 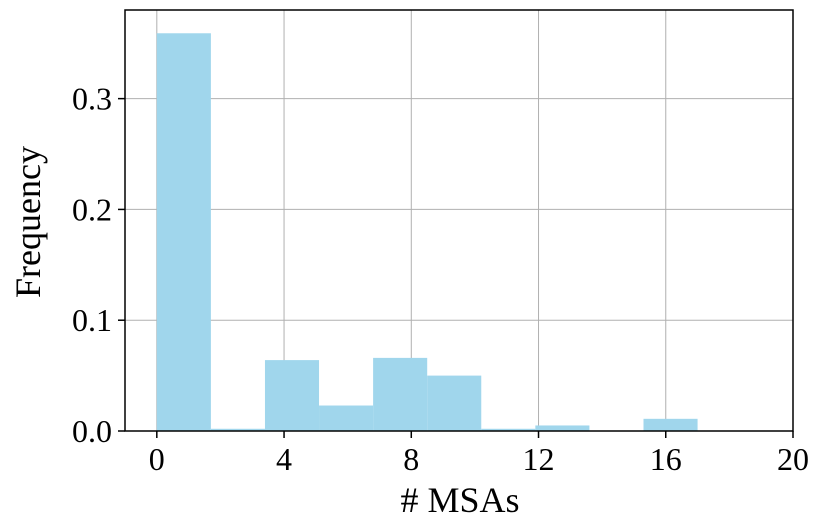 What do you see at coordinates (666, 459) in the screenshot?
I see `x-tick-label-4: 16` at bounding box center [666, 459].